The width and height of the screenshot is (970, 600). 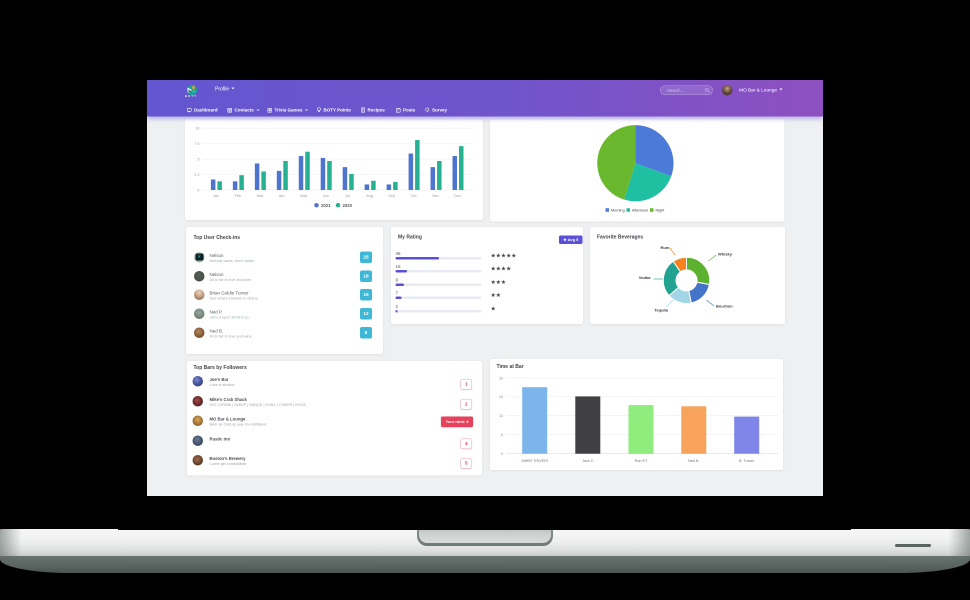 What do you see at coordinates (238, 196) in the screenshot?
I see `svg-text: Feb` at bounding box center [238, 196].